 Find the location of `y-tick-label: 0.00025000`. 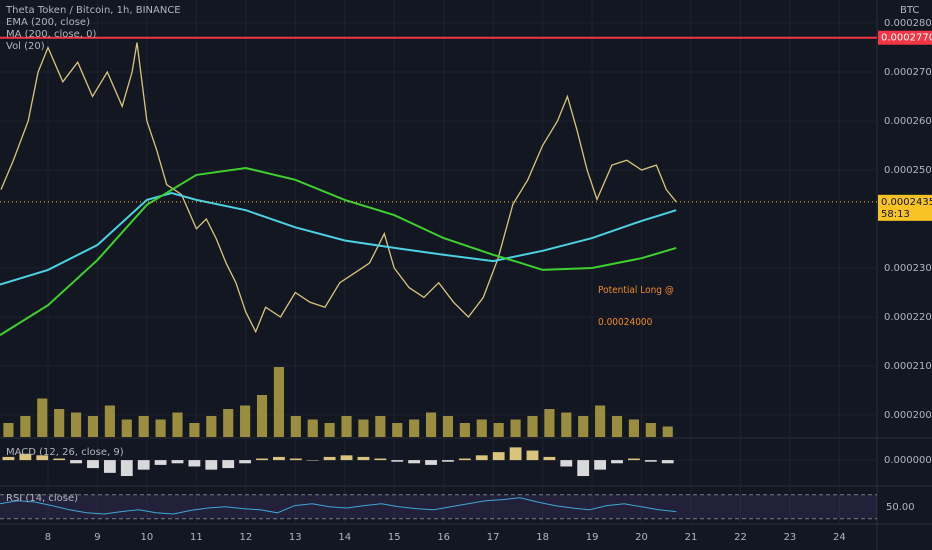

y-tick-label: 0.00025000 is located at coordinates (908, 170).